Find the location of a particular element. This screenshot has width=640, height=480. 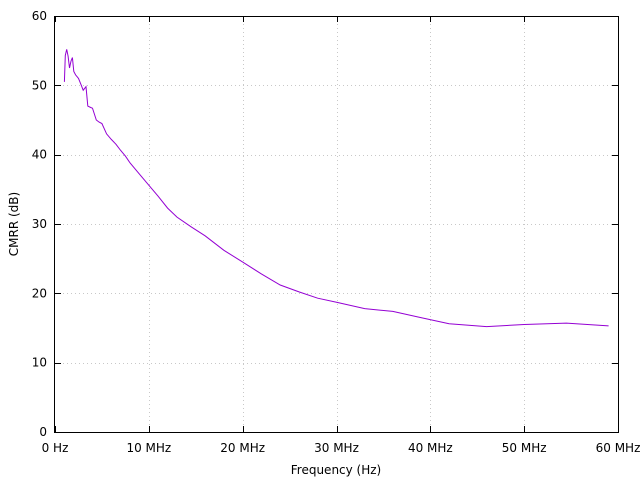

x-axis-title: Frequency (Hz) is located at coordinates (336, 470).